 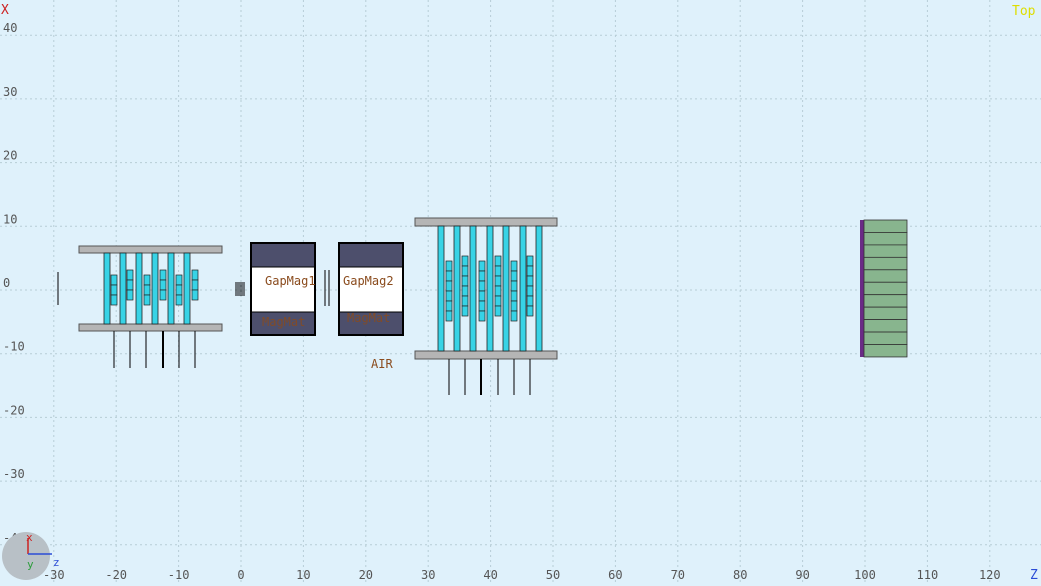 What do you see at coordinates (862, 288) in the screenshot?
I see `calorimeter-front-plate` at bounding box center [862, 288].